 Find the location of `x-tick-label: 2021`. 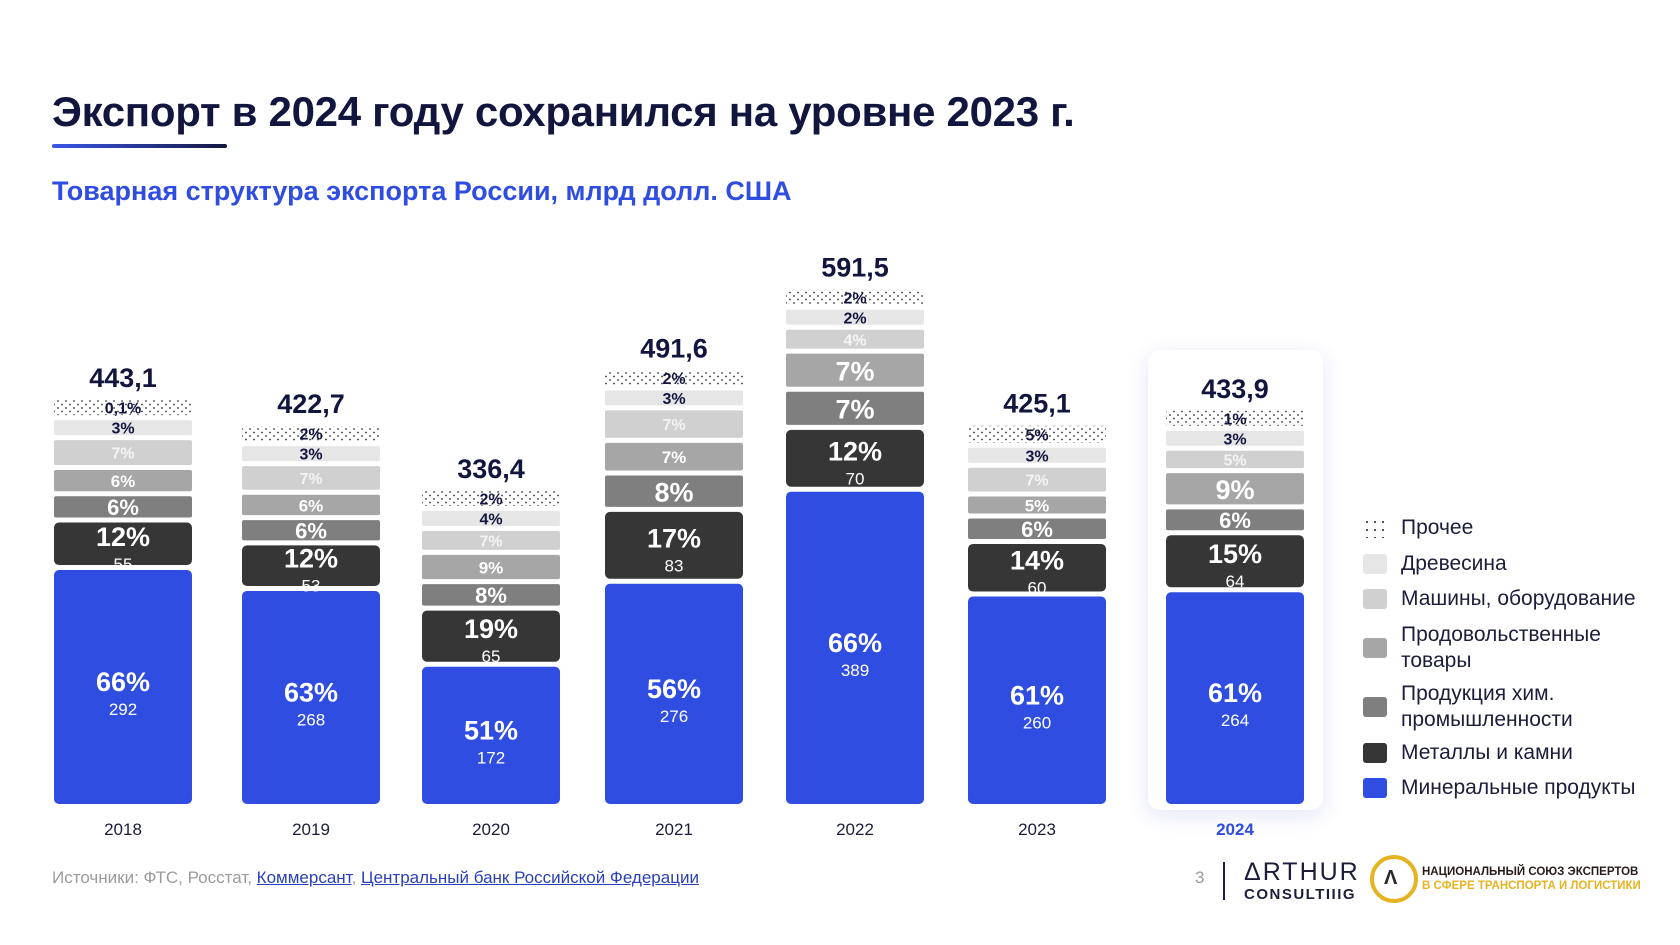

x-tick-label: 2021 is located at coordinates (674, 829).